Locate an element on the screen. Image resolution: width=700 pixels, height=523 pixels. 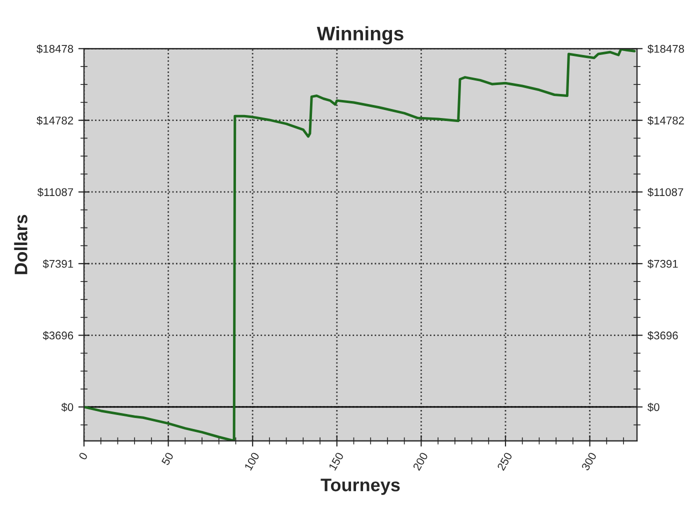
x-axis-title: Tourneys is located at coordinates (360, 486).